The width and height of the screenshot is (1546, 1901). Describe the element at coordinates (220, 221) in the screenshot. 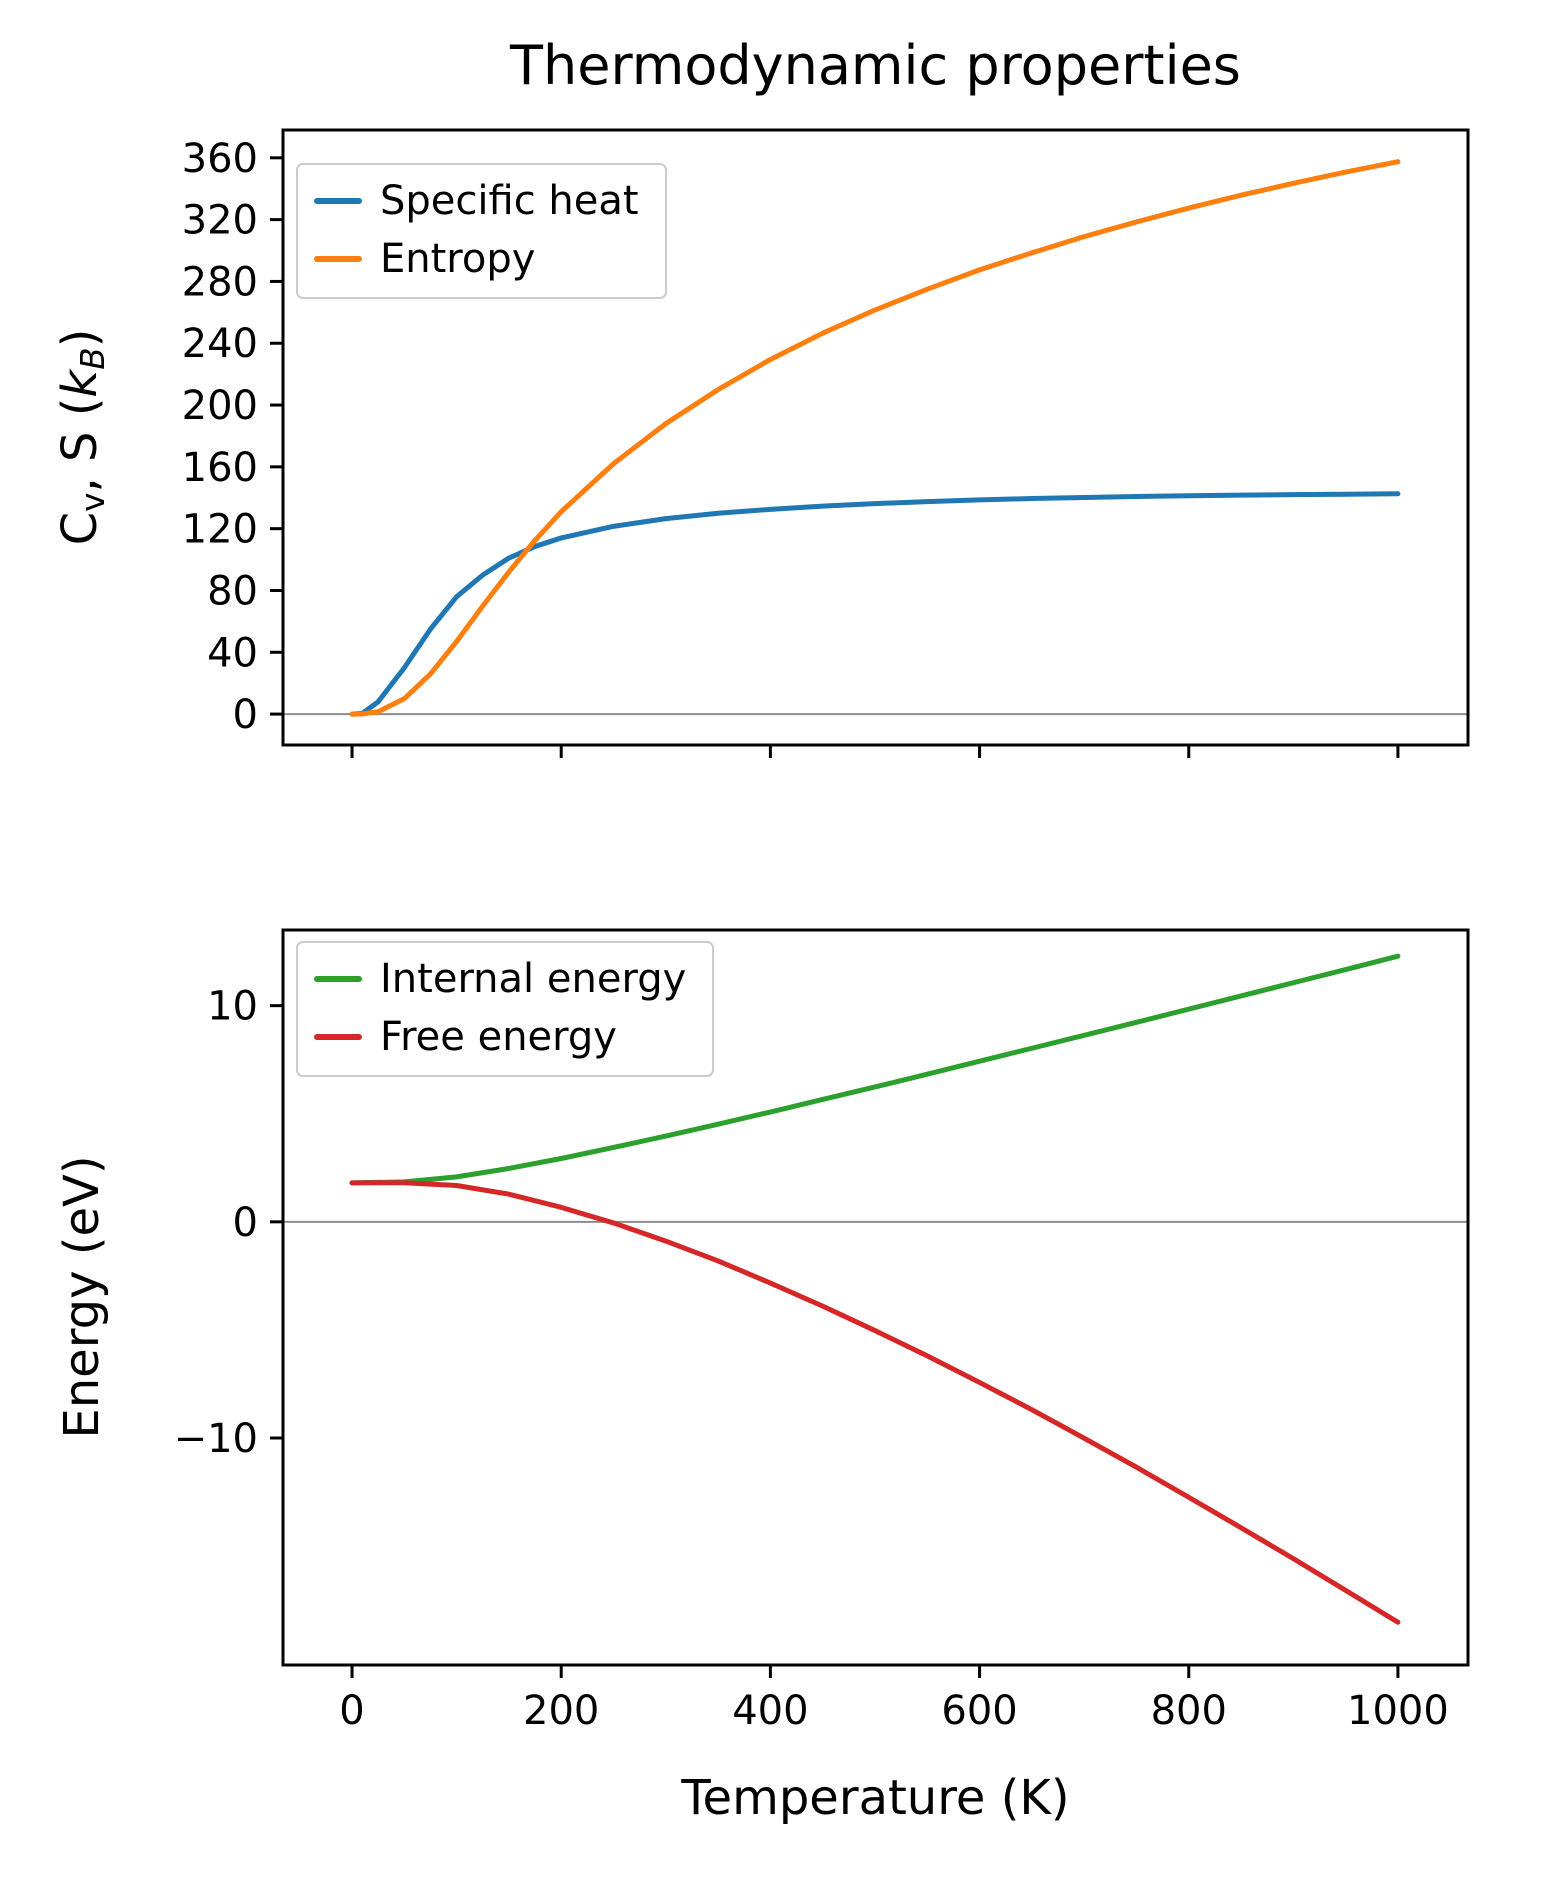

I see `y-tick-label: 320` at that location.